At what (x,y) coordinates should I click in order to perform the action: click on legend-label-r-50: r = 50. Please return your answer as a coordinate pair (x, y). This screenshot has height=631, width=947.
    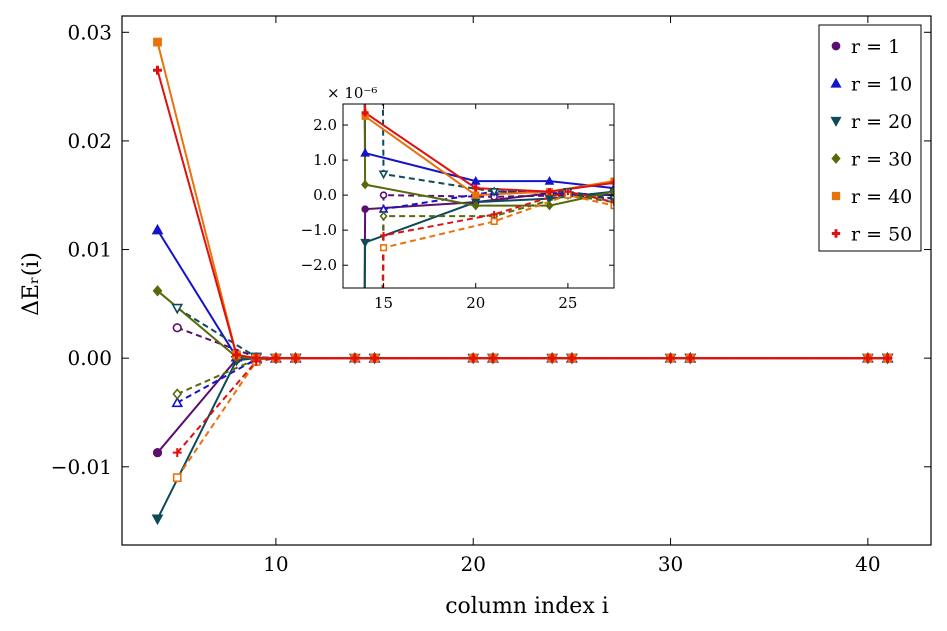
    Looking at the image, I should click on (881, 235).